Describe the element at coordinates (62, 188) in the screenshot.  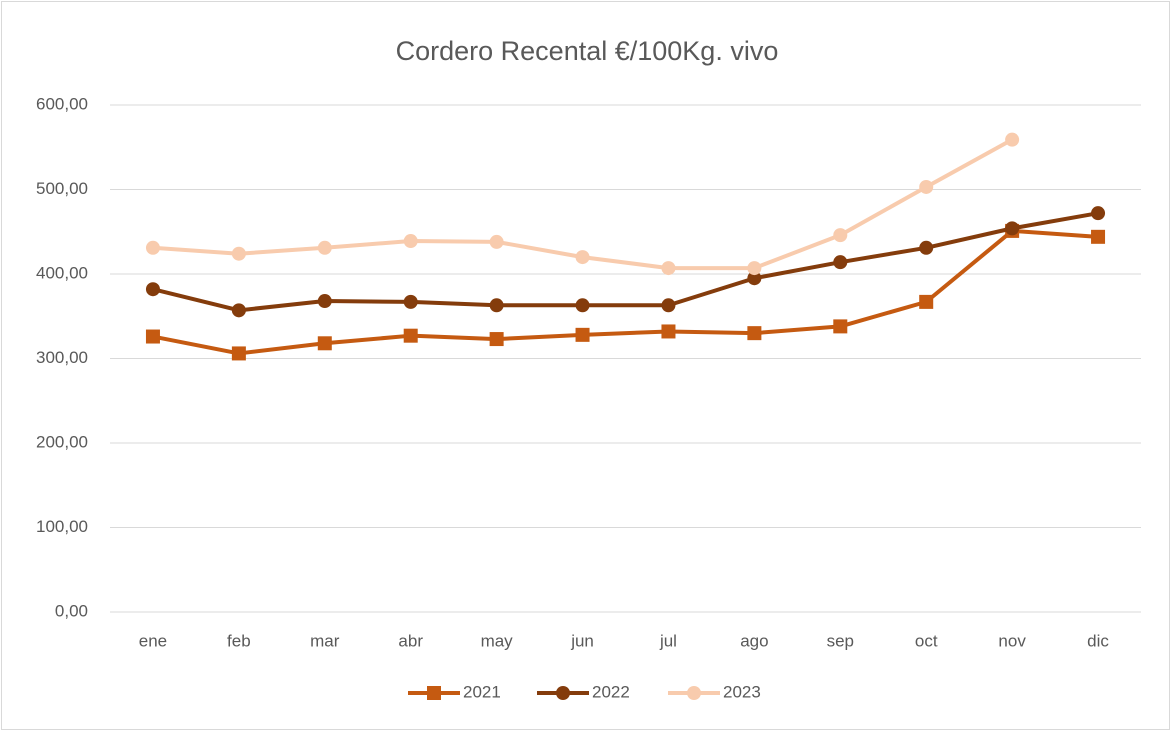
I see `y-tick-label: 500,00` at that location.